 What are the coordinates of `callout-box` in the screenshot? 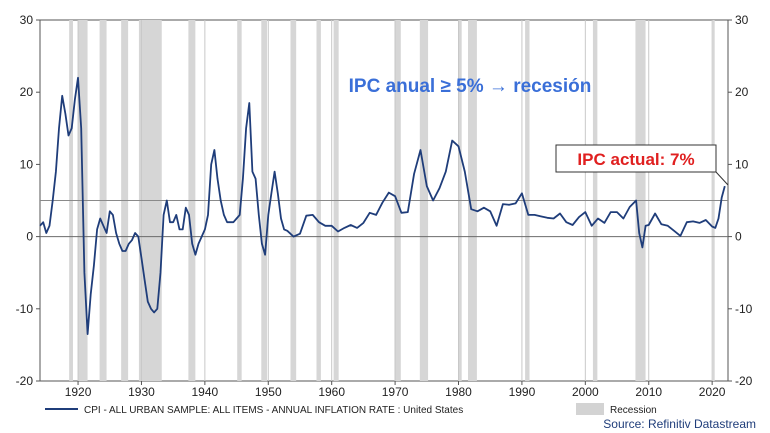 It's located at (636, 158).